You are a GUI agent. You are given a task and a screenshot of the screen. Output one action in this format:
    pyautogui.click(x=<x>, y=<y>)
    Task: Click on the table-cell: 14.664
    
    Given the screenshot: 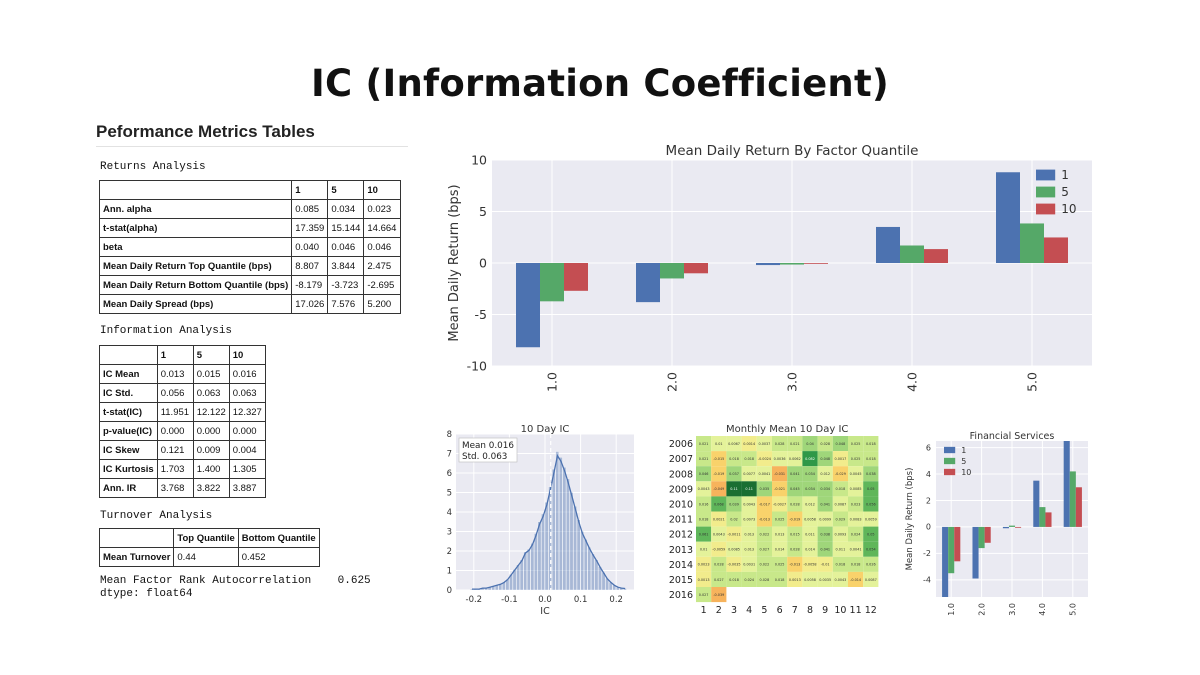 What is the action you would take?
    pyautogui.click(x=382, y=228)
    